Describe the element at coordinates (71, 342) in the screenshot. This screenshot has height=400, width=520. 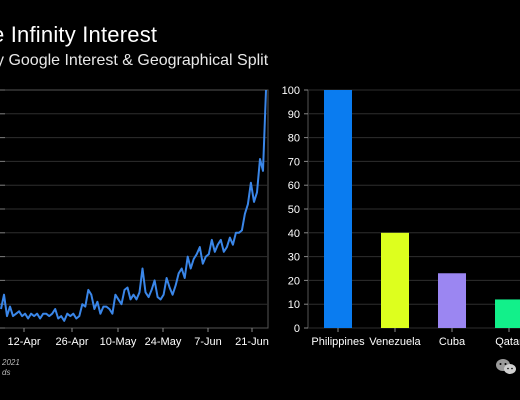
I see `line-x-tick-label: 26-Apr` at that location.